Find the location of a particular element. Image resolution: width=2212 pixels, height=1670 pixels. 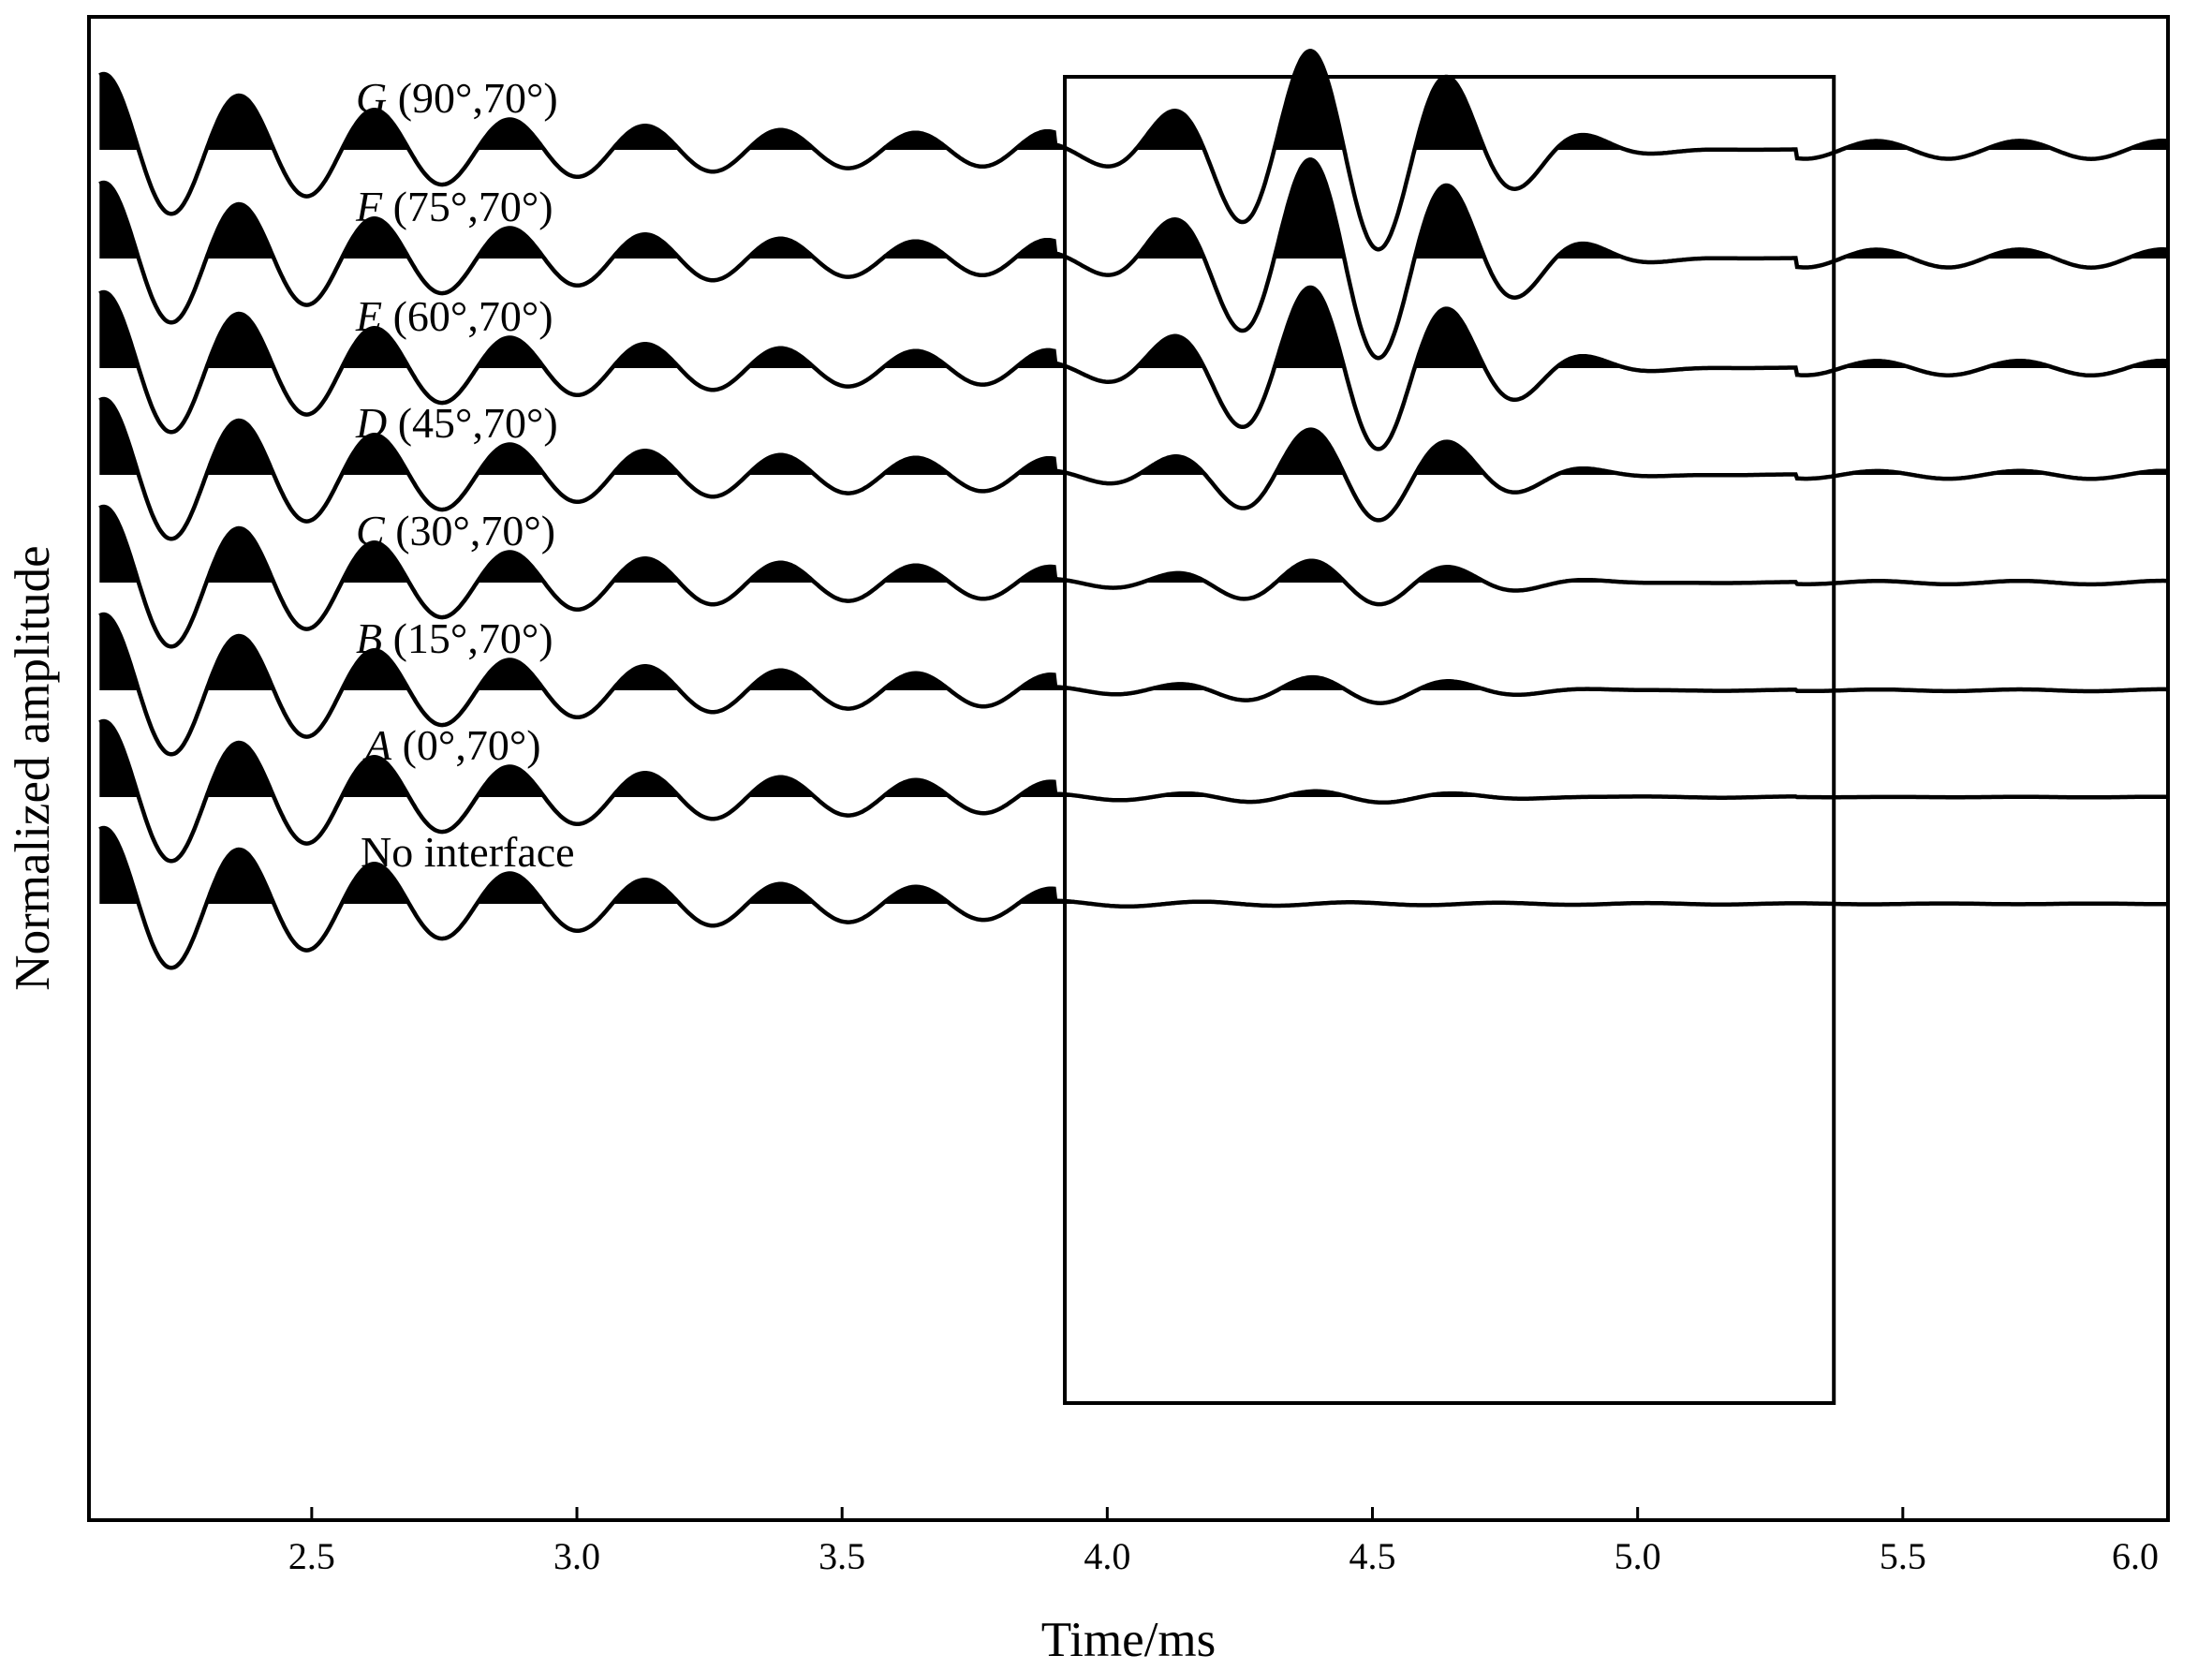

trace-label-angles: (45°,70°) is located at coordinates (472, 423).